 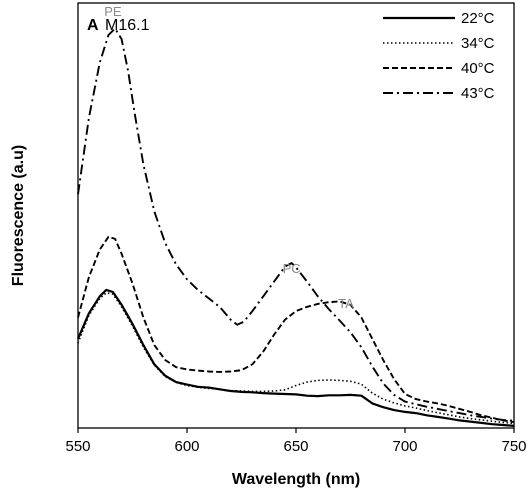 I want to click on legend-label-2: 40°C, so click(x=478, y=68).